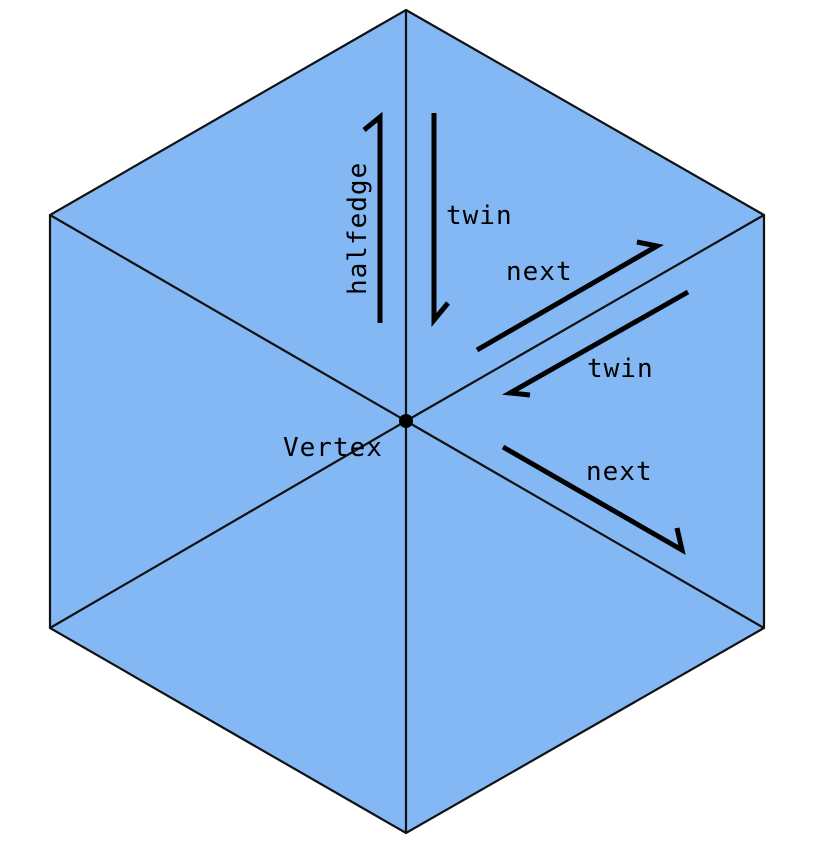 This screenshot has height=848, width=820. I want to click on halfedge-label: halfedge, so click(358, 228).